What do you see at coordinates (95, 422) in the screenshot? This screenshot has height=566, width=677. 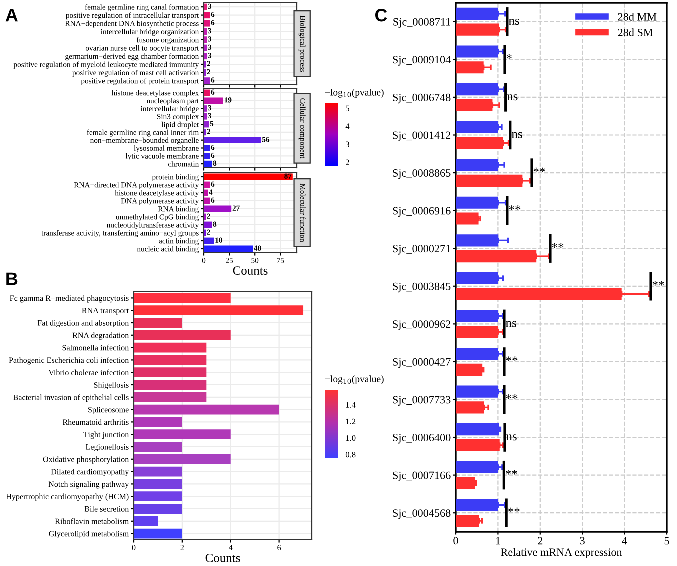 I see `y-tick-label: Rheumatoid arthritis` at bounding box center [95, 422].